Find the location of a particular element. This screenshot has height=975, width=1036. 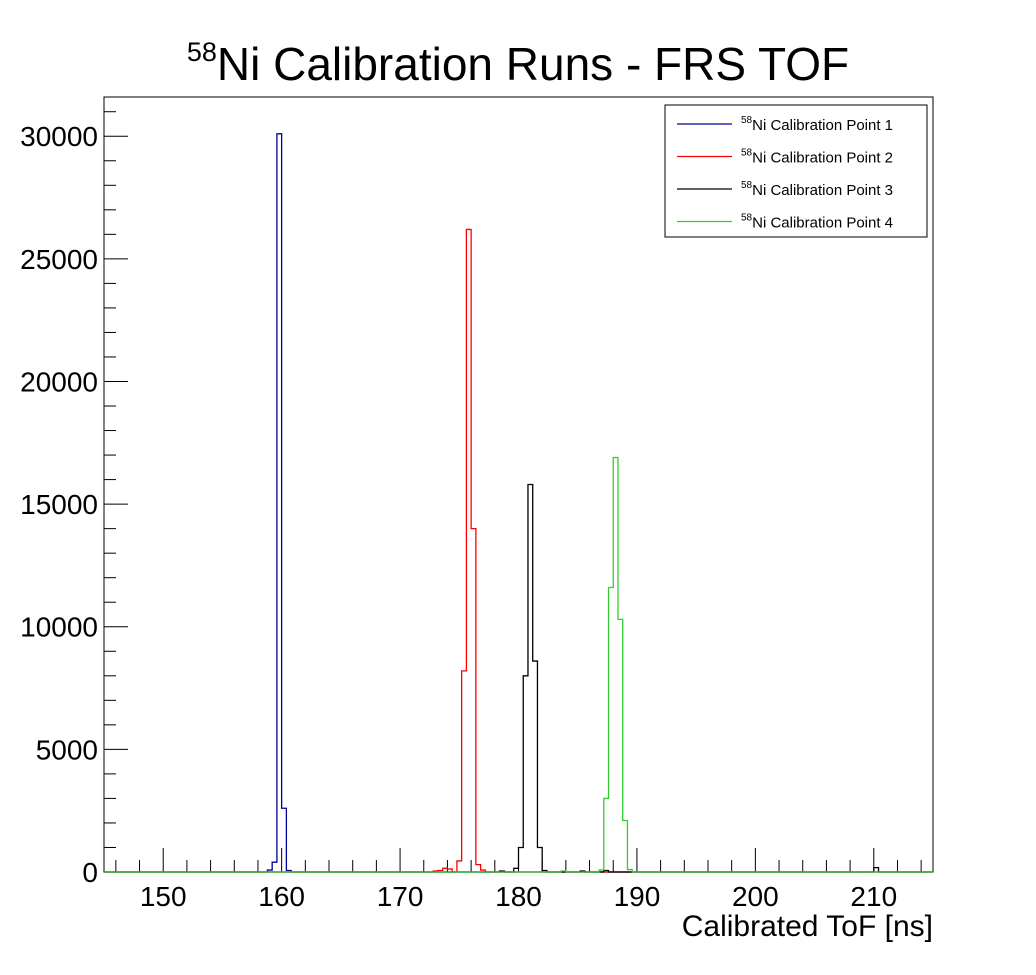

legend-entry-2: 58Ni Calibration Point 2 is located at coordinates (817, 157).